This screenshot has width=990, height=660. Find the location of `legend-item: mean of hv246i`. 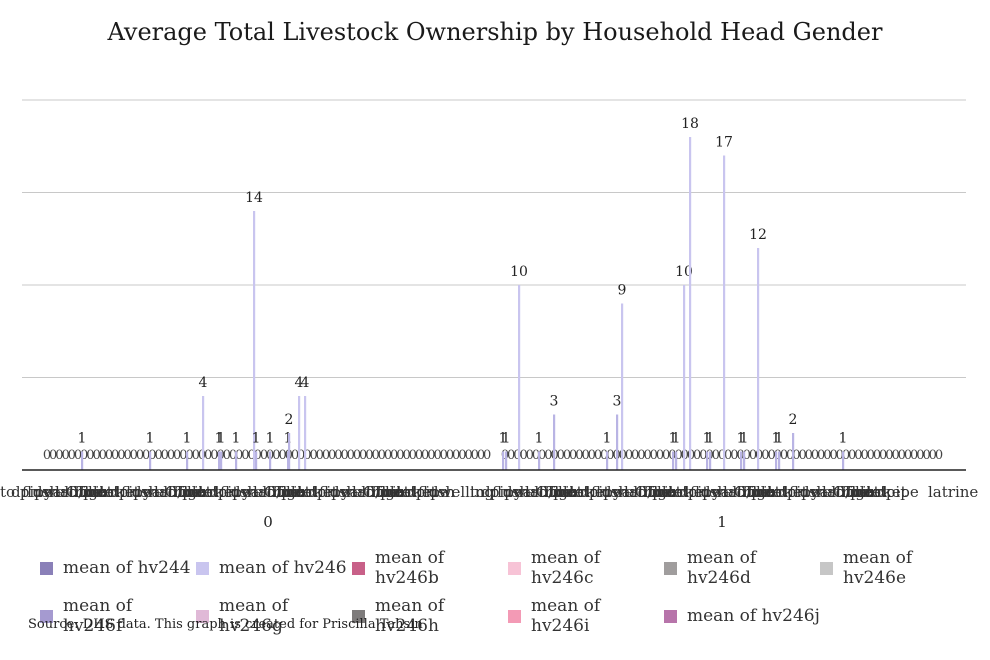

legend-item: mean of hv246i is located at coordinates (586, 616).